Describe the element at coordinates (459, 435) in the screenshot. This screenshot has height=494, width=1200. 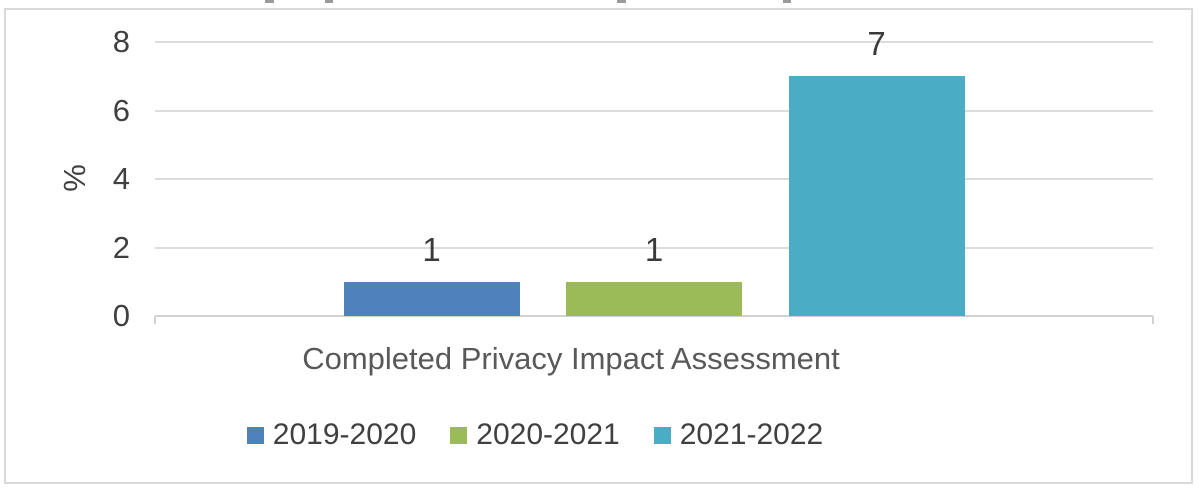
I see `legend-swatch-2020-2021` at that location.